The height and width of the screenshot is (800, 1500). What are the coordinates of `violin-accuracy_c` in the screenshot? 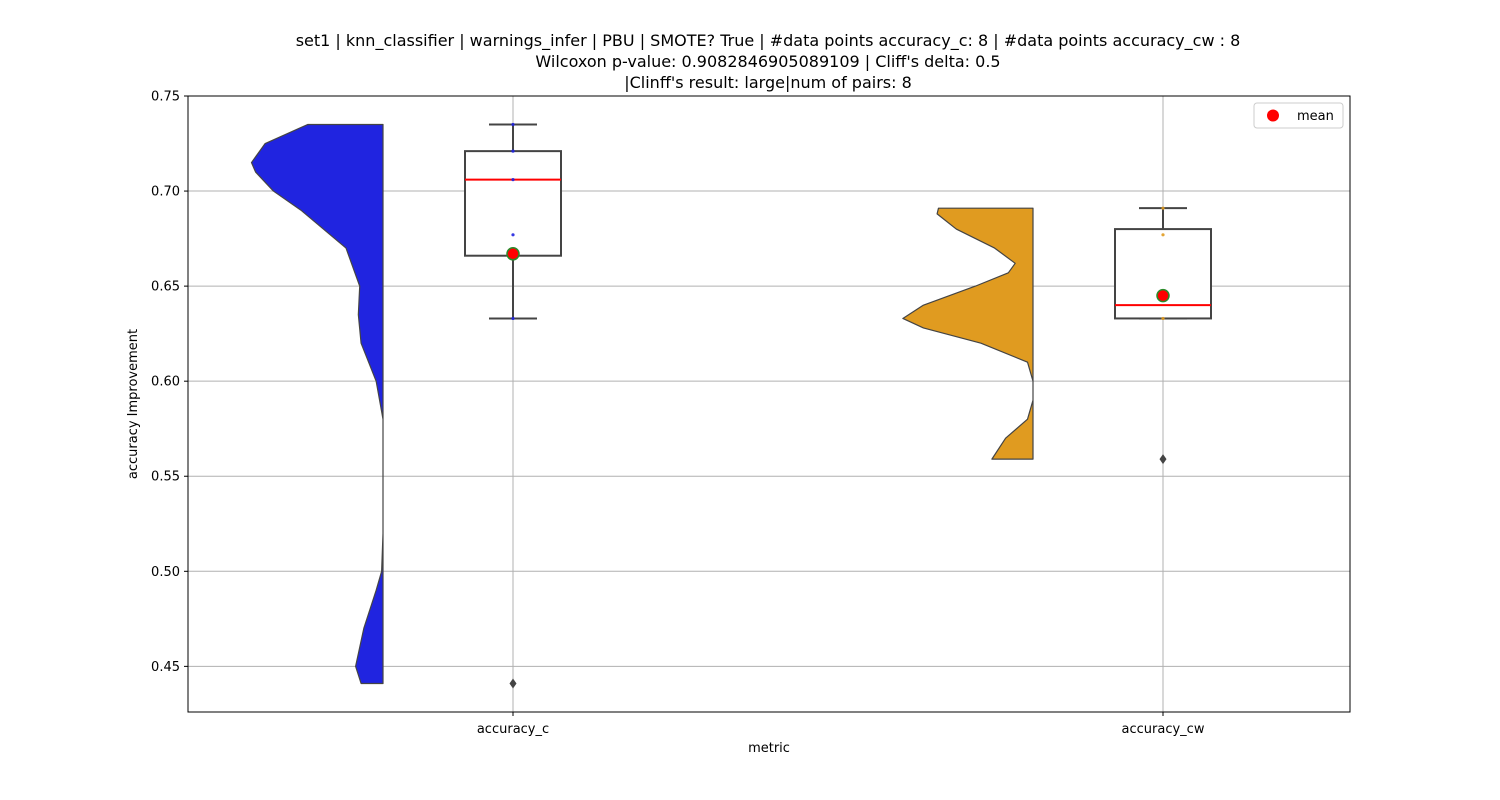 It's located at (317, 404).